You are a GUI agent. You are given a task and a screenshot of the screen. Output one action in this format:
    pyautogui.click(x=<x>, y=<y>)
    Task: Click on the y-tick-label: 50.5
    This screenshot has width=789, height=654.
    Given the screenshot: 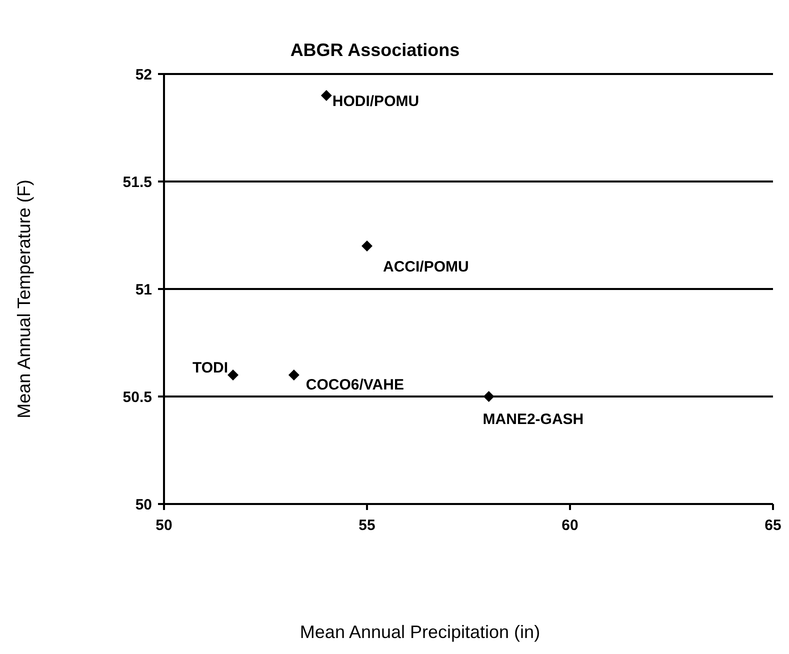 What is the action you would take?
    pyautogui.click(x=137, y=397)
    